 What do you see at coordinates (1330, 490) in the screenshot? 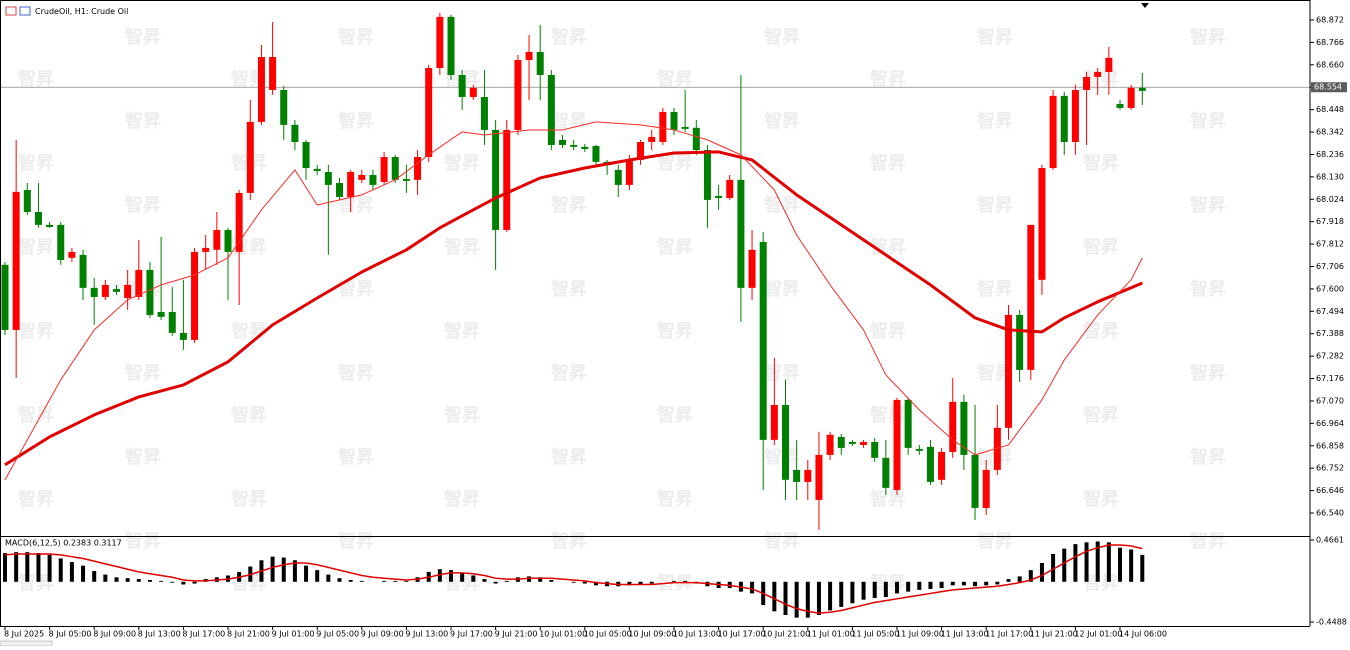
I see `y-tick-label: 66.646` at bounding box center [1330, 490].